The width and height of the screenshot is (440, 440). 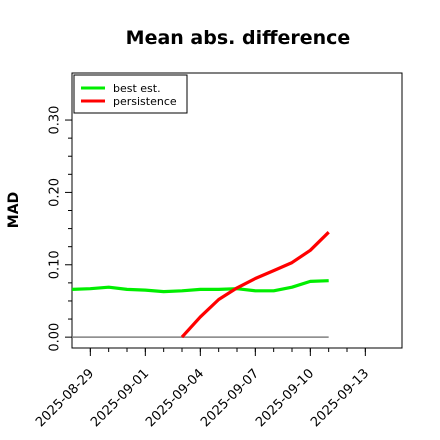 I want to click on y-tick-label: 0.20, so click(x=55, y=192).